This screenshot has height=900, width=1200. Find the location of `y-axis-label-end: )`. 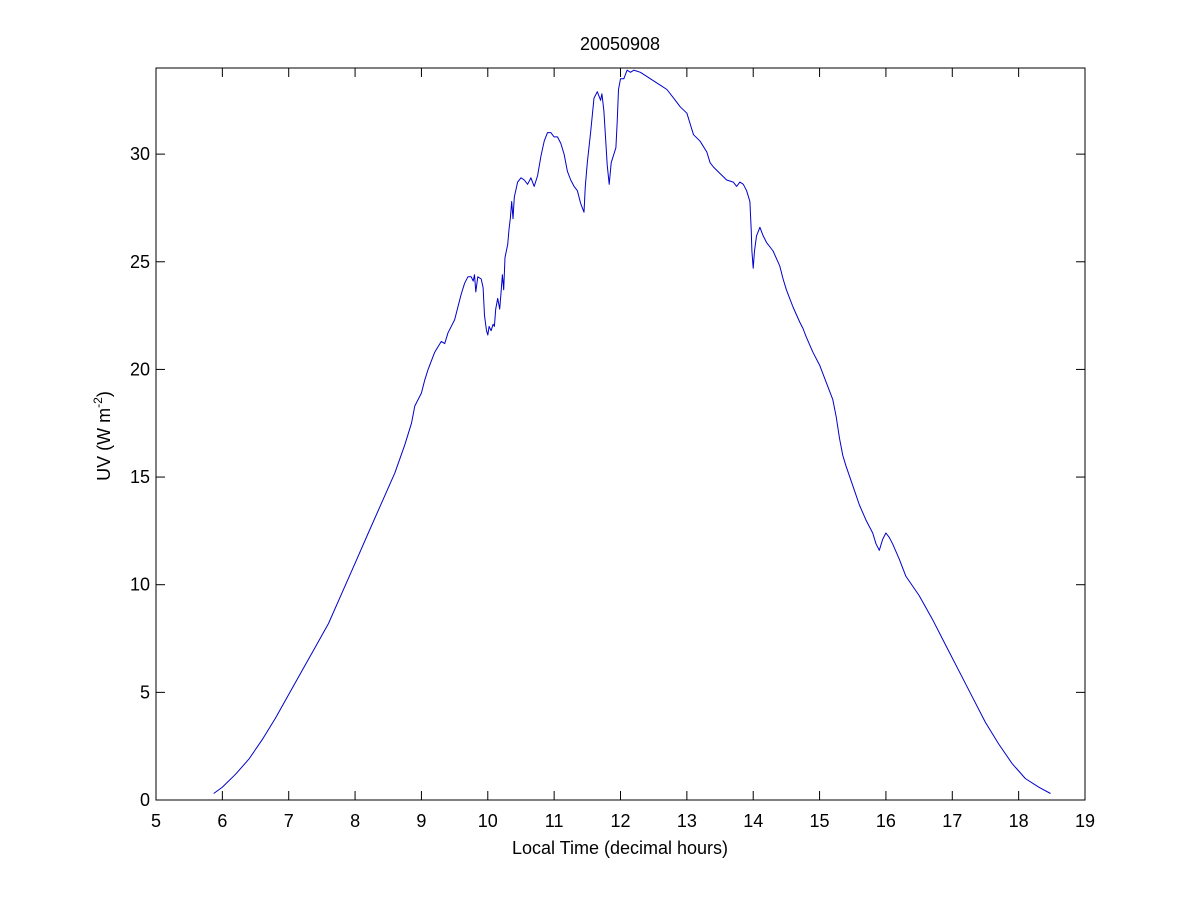

y-axis-label-end: ) is located at coordinates (104, 394).